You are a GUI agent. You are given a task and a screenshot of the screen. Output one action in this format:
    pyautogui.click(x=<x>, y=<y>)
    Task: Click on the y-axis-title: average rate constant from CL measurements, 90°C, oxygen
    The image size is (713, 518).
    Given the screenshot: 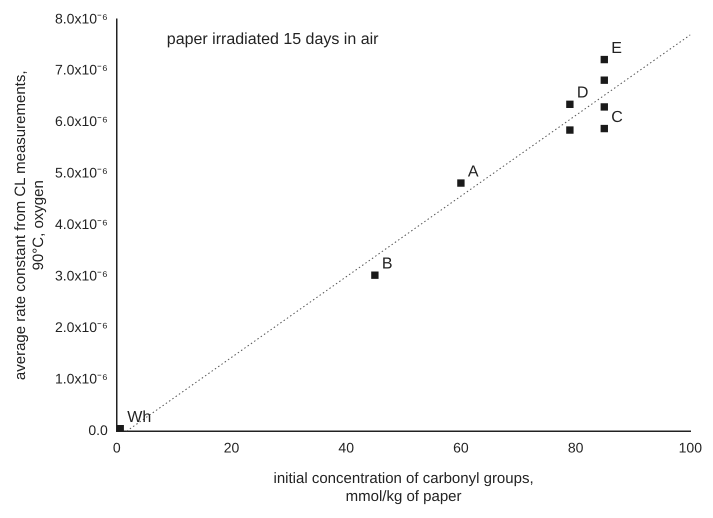 What is the action you would take?
    pyautogui.click(x=30, y=225)
    